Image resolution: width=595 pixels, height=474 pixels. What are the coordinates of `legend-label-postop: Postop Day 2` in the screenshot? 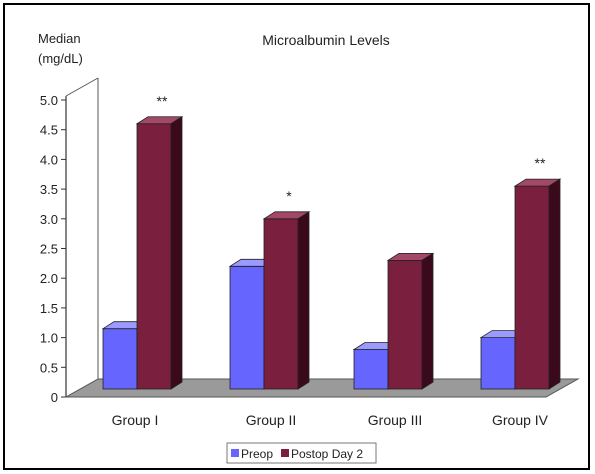 It's located at (327, 454).